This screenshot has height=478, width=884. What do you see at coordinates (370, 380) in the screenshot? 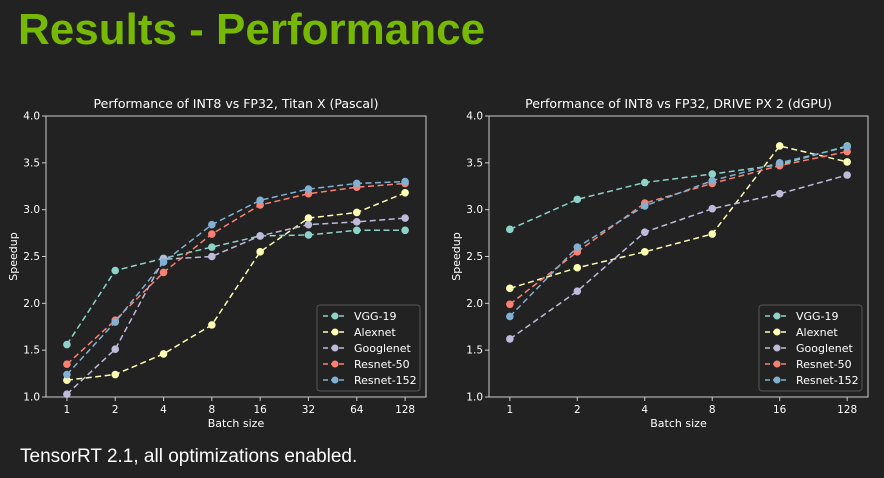
I see `legend-entry: Resnet-152` at bounding box center [370, 380].